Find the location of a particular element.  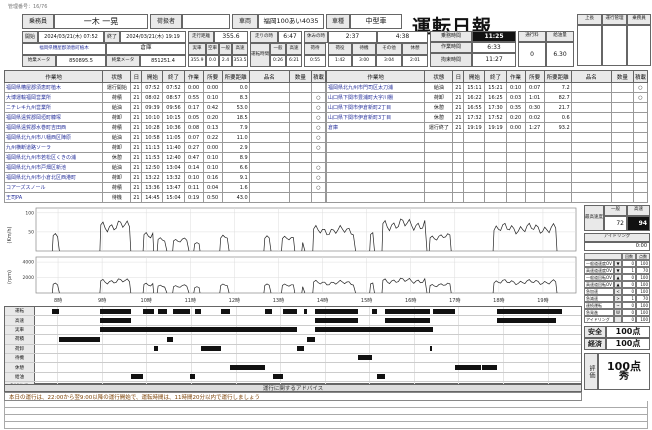

worklog-cell: 21.7 is located at coordinates (557, 107).